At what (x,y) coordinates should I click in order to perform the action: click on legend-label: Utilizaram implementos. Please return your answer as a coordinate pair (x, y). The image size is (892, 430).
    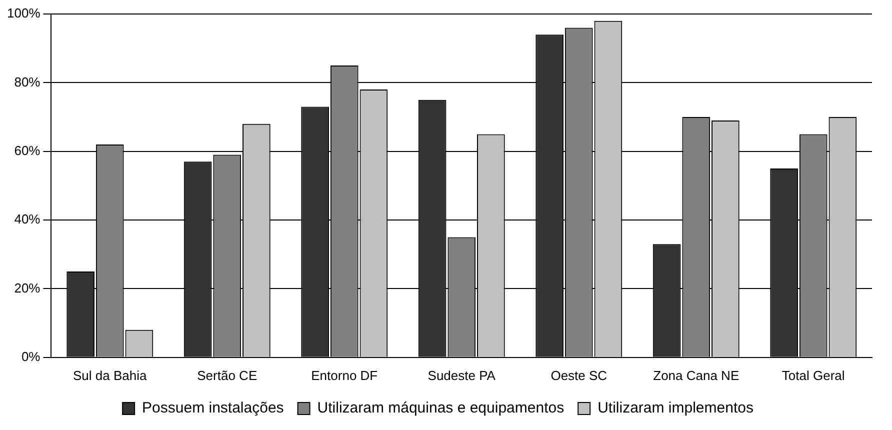
    Looking at the image, I should click on (676, 408).